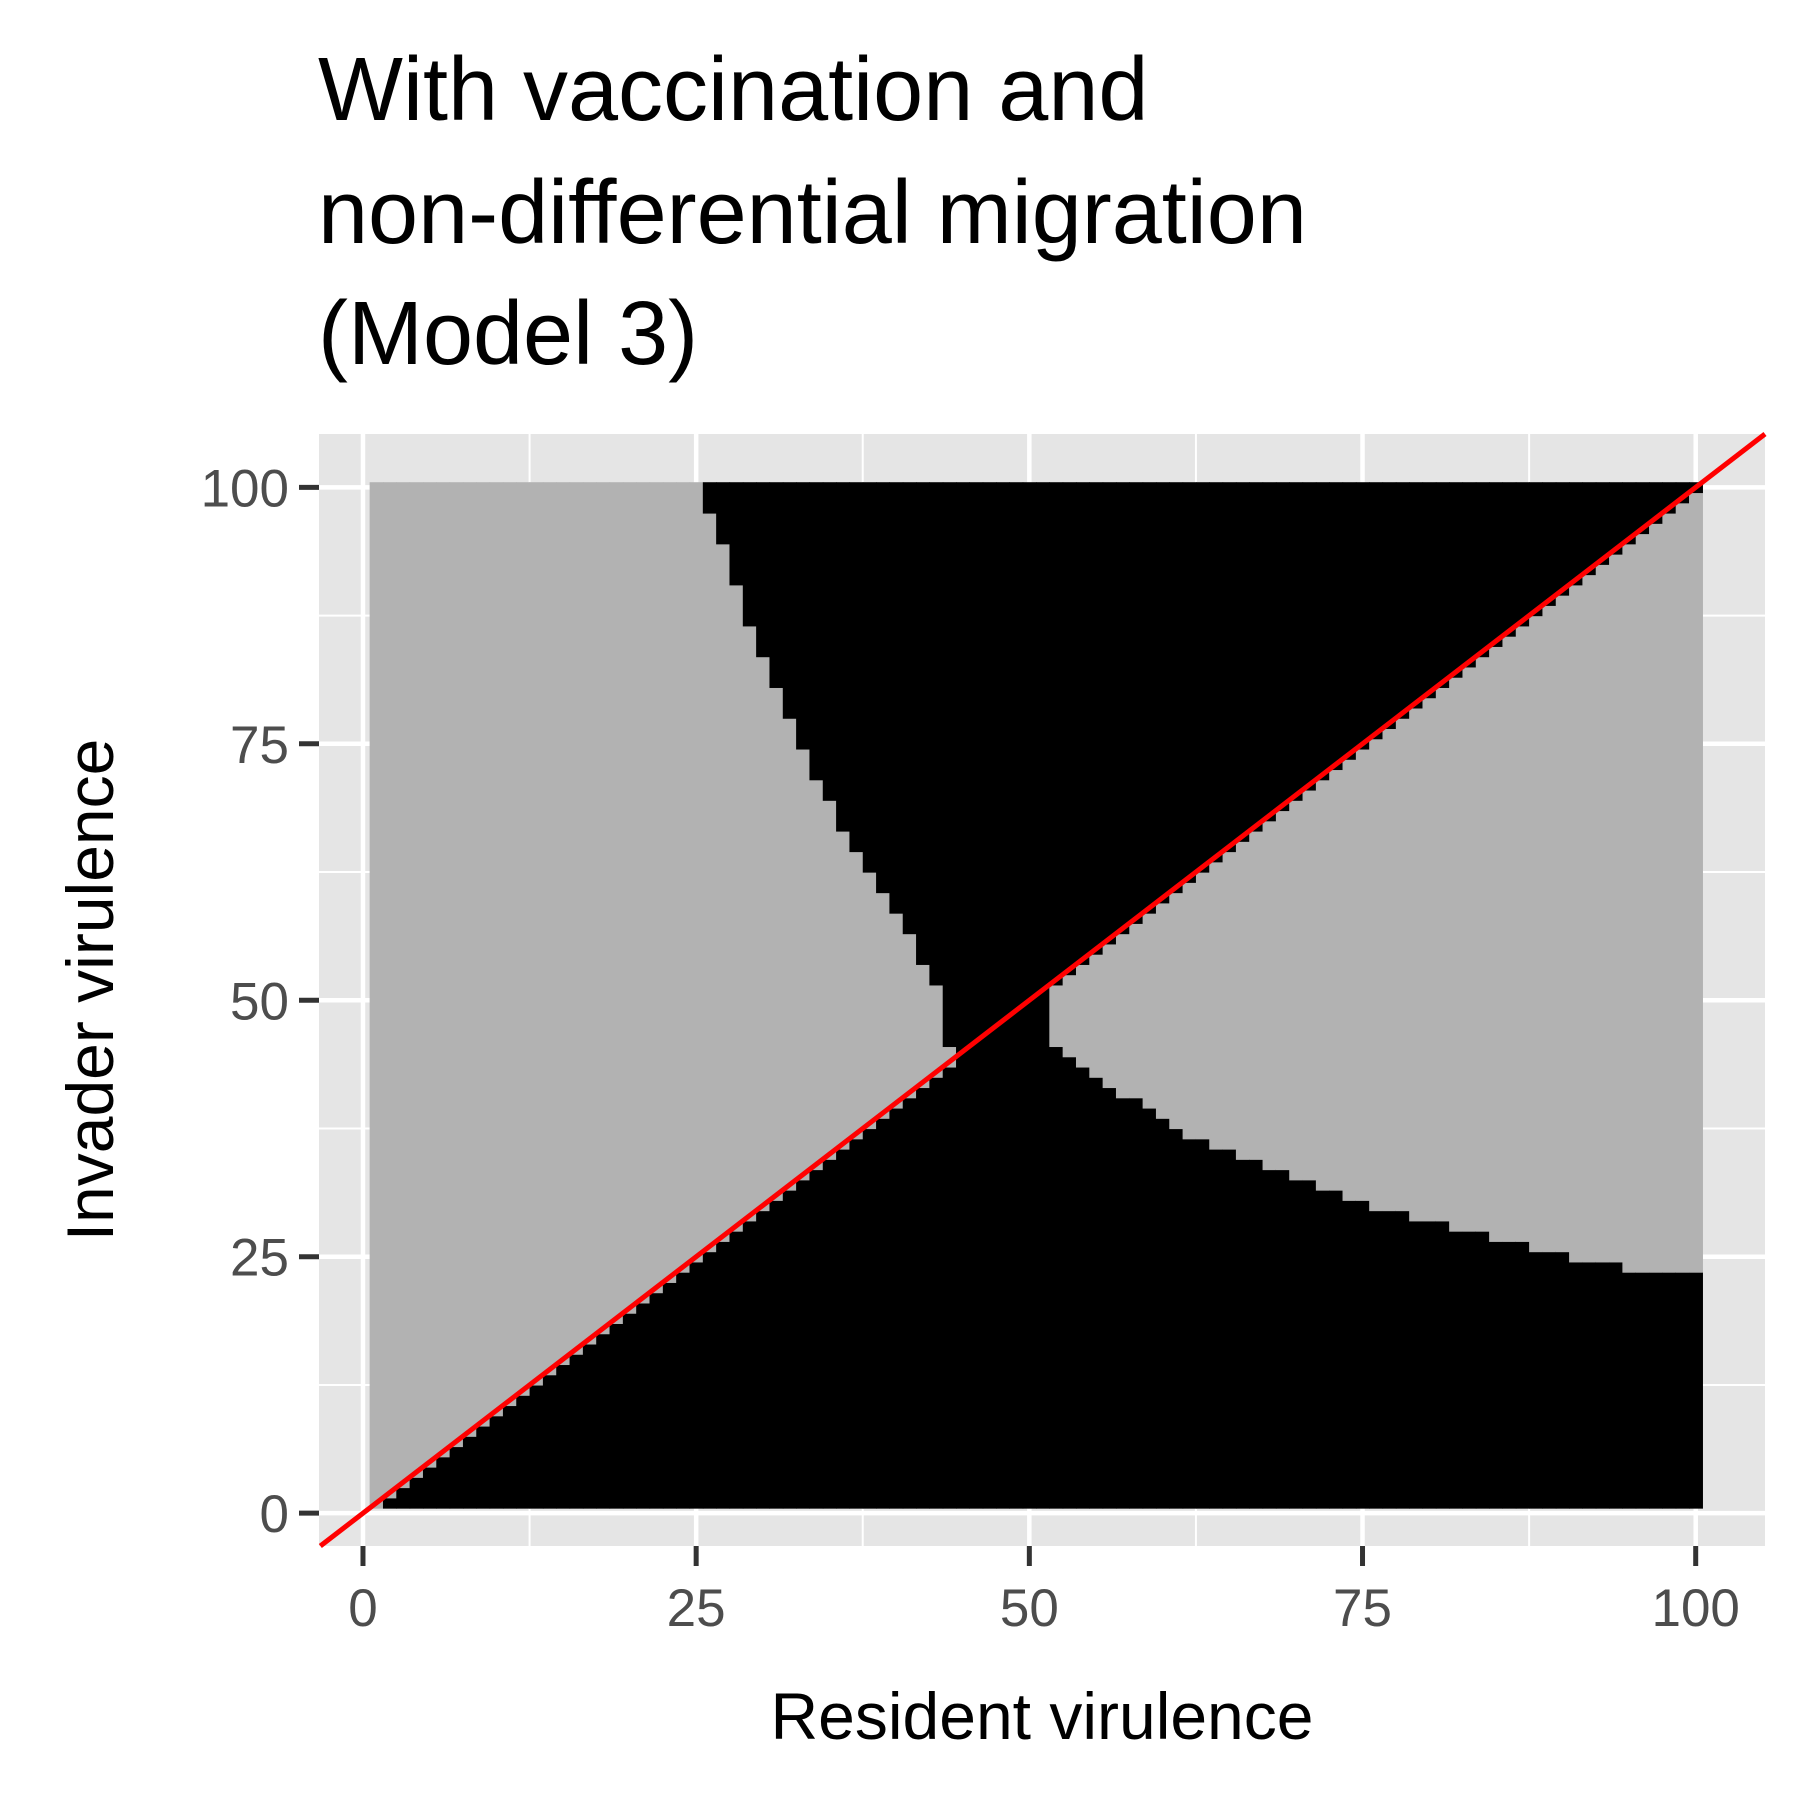 Image resolution: width=1800 pixels, height=1800 pixels. I want to click on chart-title-line-3: (Model 3), so click(508, 334).